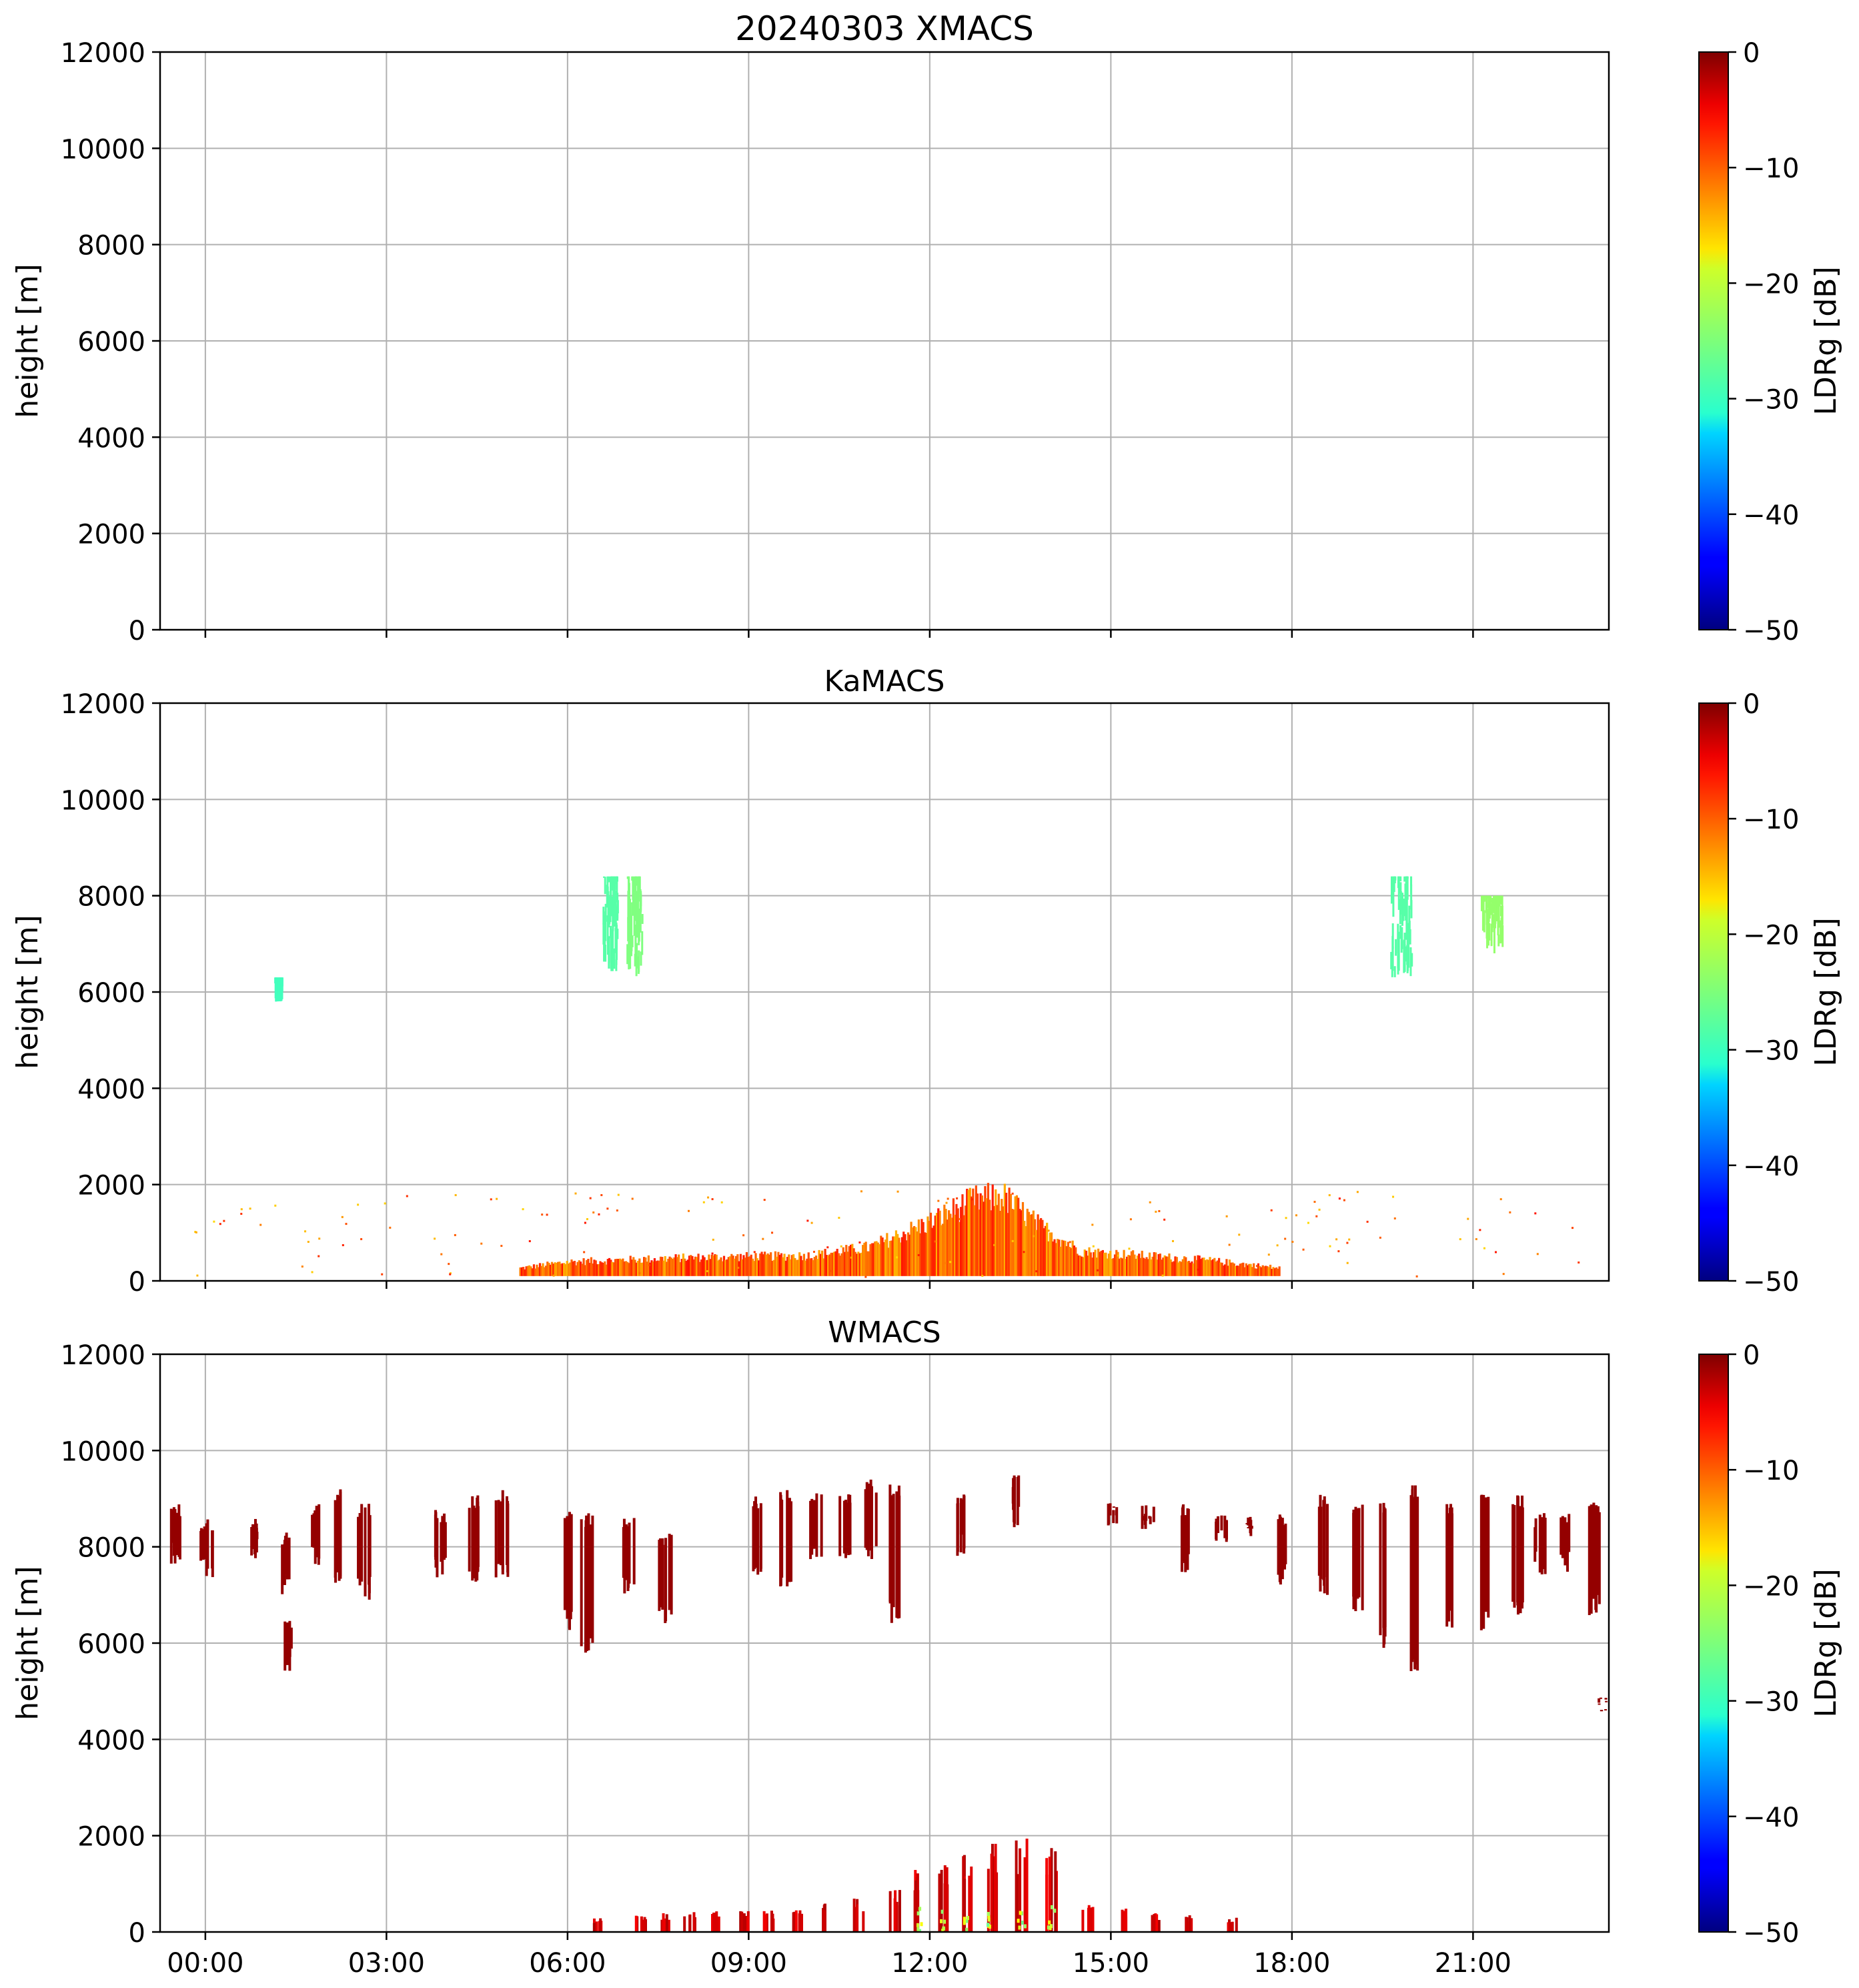 This screenshot has height=1988, width=1859. I want to click on colorbar-wmacs, so click(1713, 1643).